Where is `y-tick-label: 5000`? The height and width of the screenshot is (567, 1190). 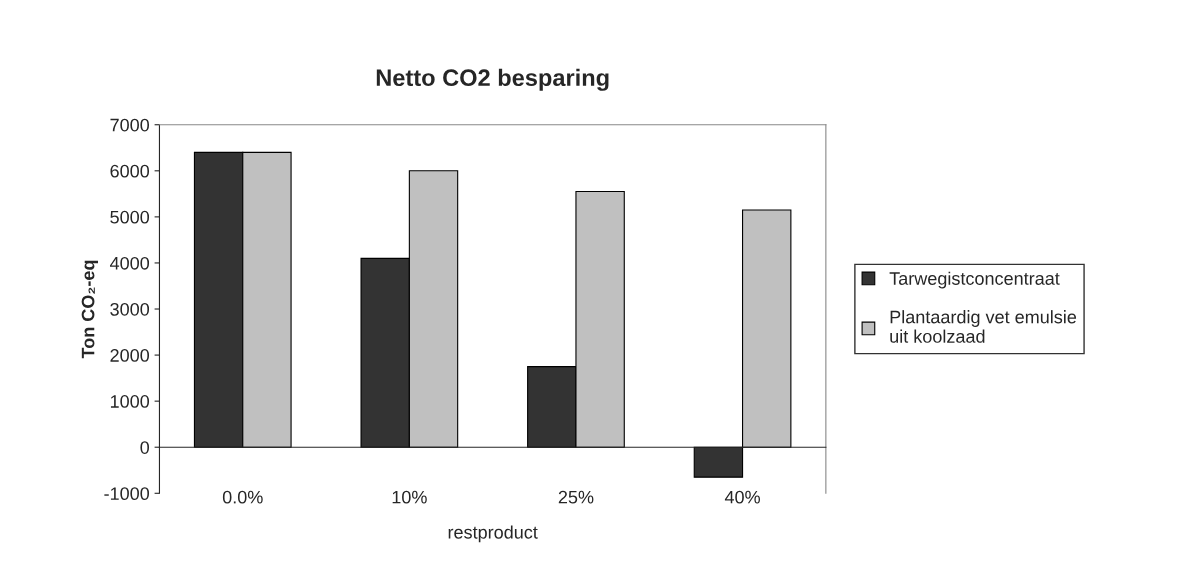
y-tick-label: 5000 is located at coordinates (130, 217).